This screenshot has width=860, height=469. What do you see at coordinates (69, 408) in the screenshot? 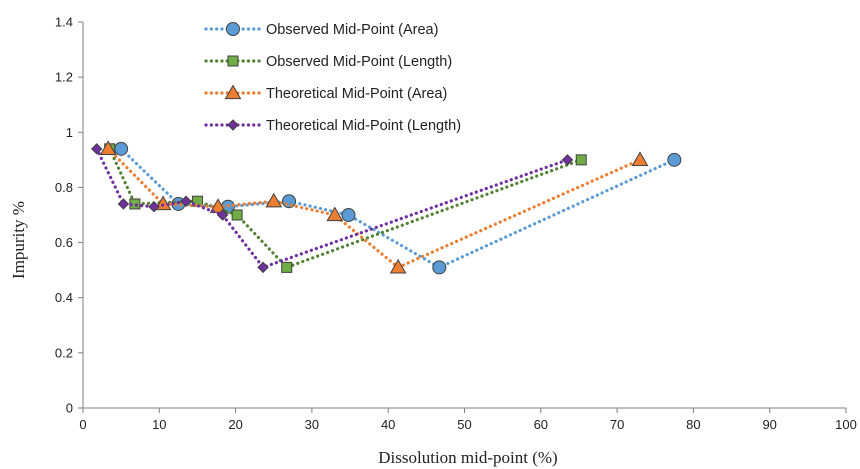
I see `y-tick-label: 0` at bounding box center [69, 408].